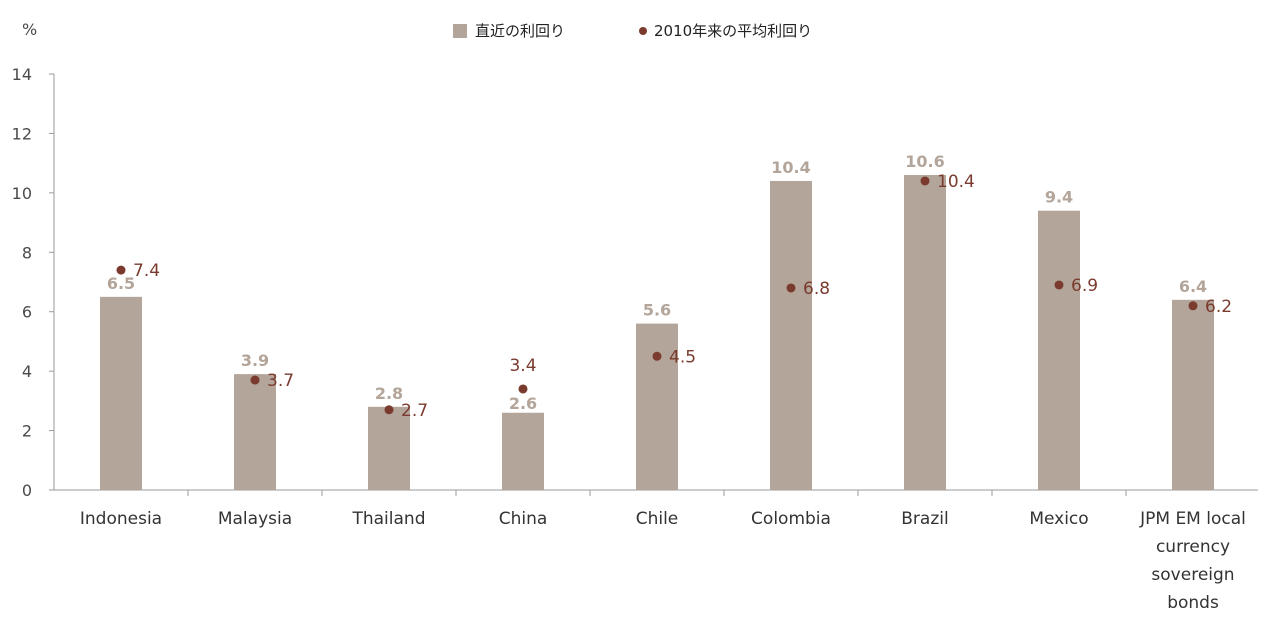  I want to click on bar-value-label: 2.8, so click(389, 393).